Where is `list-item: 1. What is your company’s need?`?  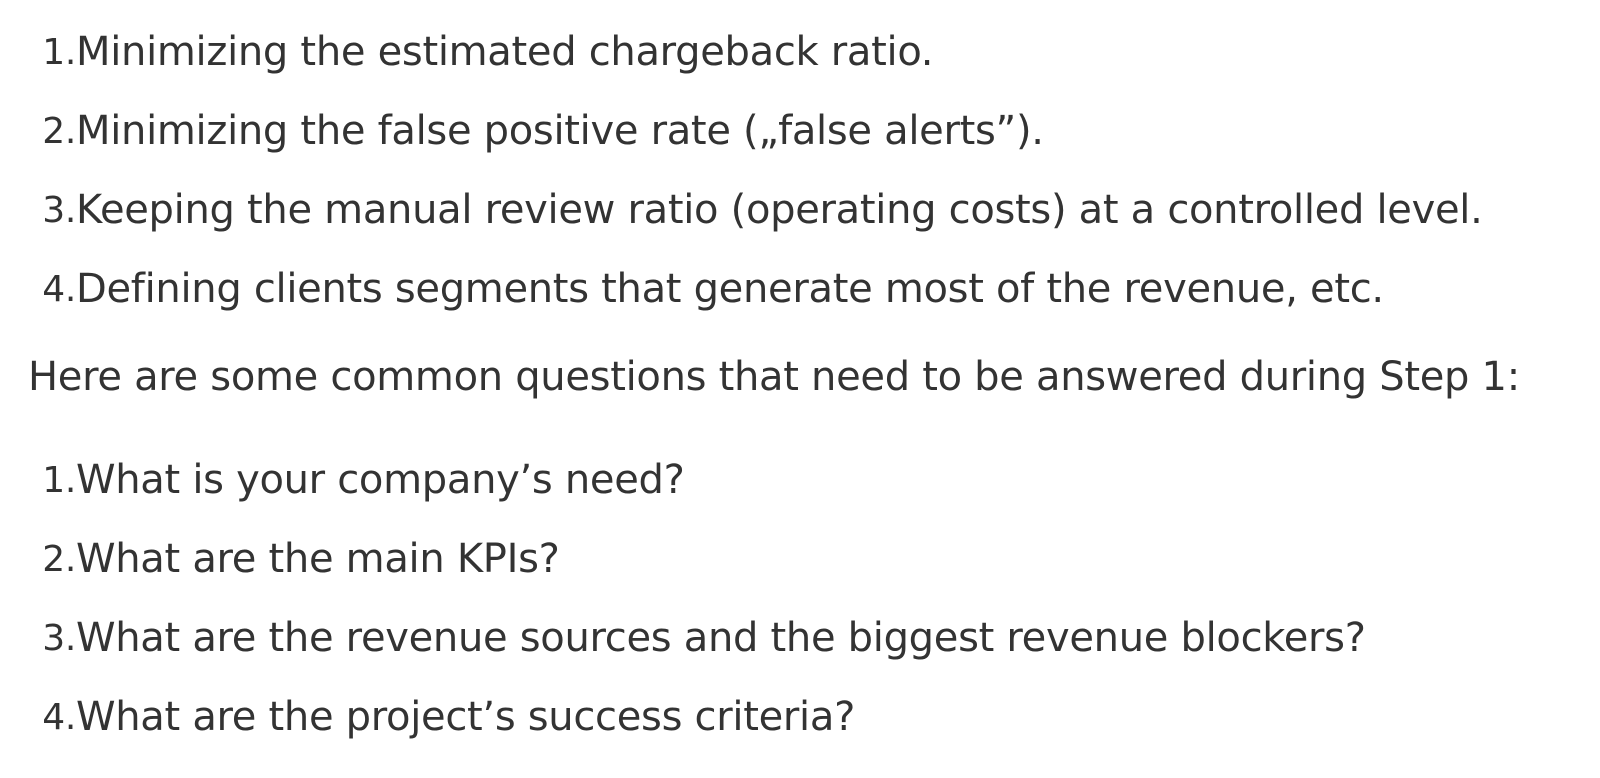 list-item: 1. What is your company’s need? is located at coordinates (342, 480).